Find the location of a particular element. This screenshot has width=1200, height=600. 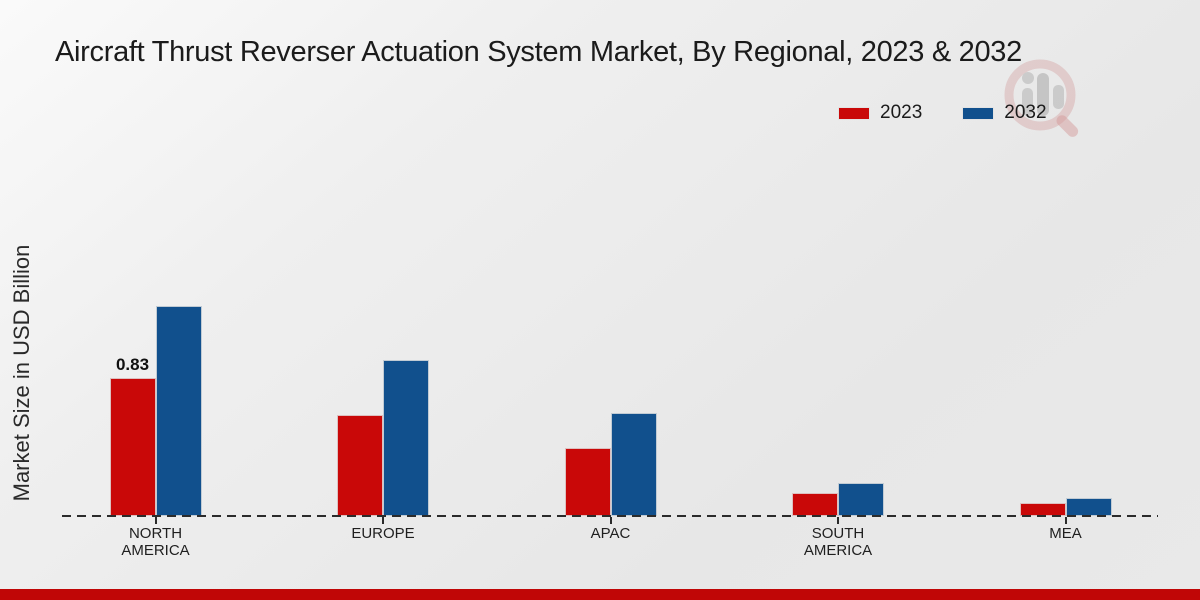

bar-2032-apac is located at coordinates (633, 464).